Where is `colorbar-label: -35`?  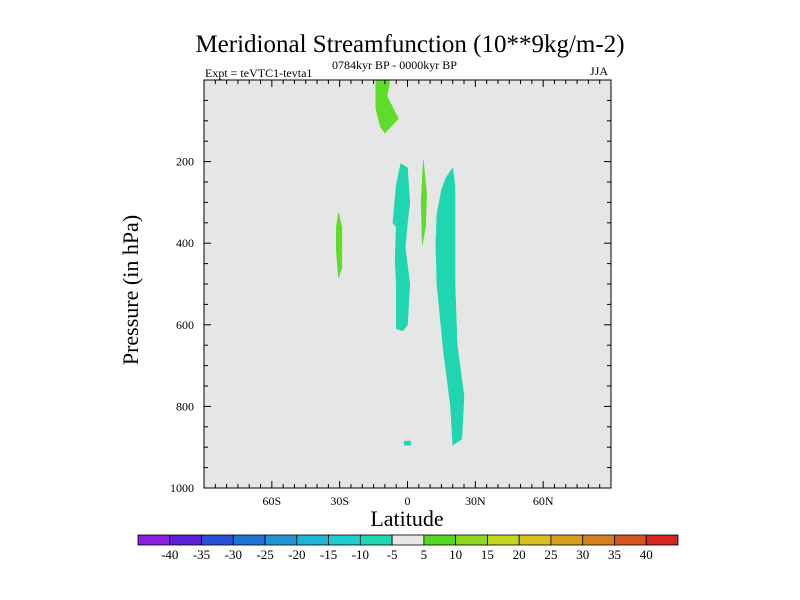 colorbar-label: -35 is located at coordinates (201, 554).